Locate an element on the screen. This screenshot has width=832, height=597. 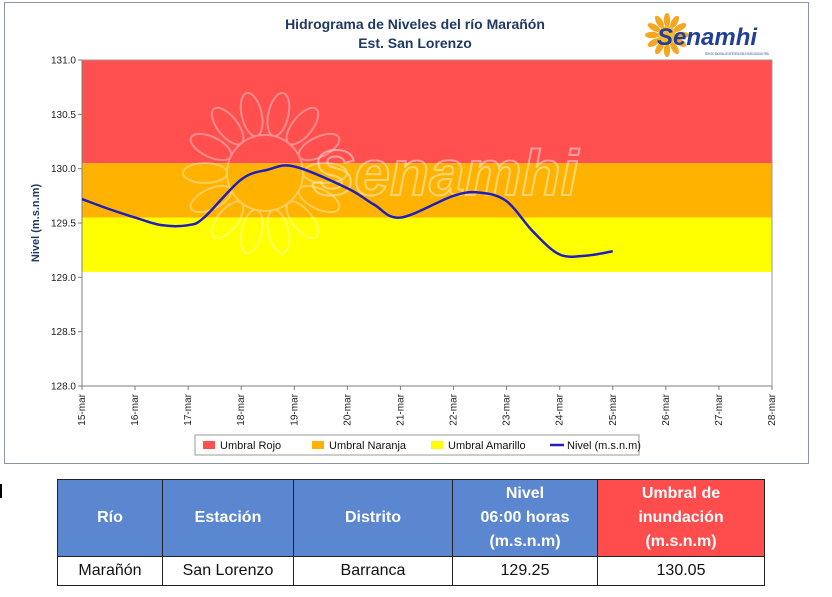
cell-distrito: Barranca is located at coordinates (373, 571).